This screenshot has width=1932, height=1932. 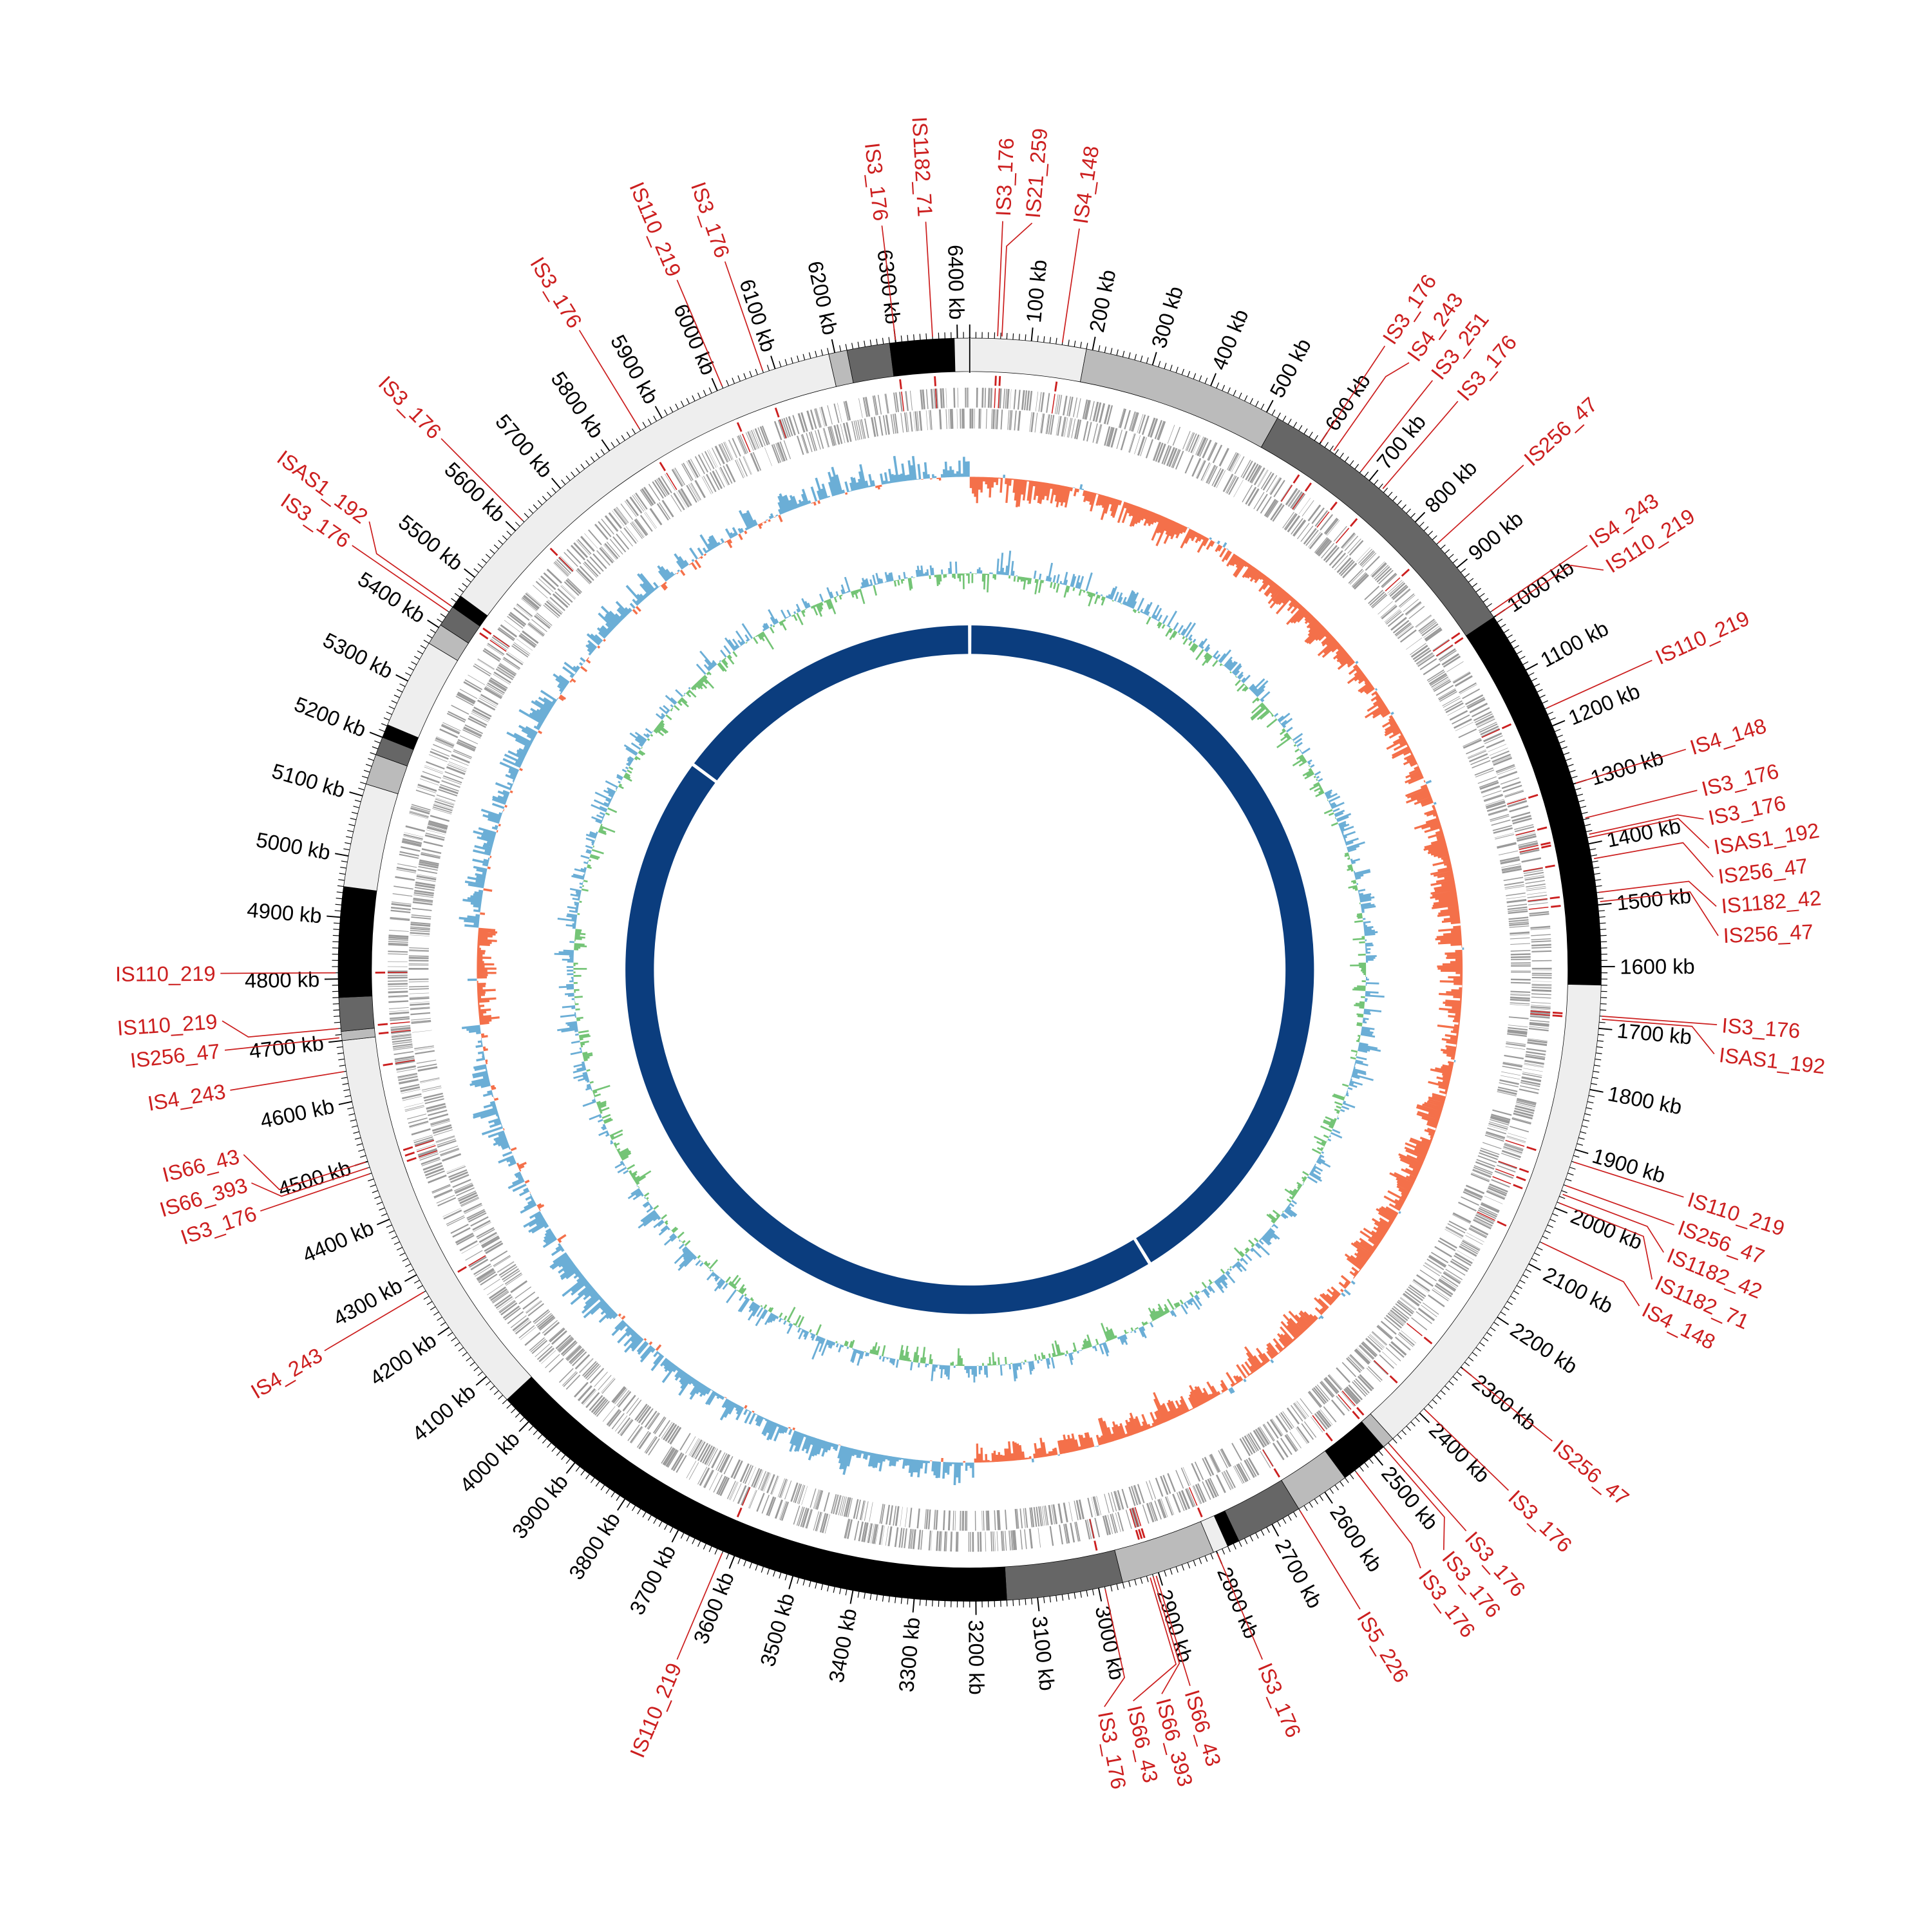 I want to click on tick-label: 5400 kb, so click(x=392, y=597).